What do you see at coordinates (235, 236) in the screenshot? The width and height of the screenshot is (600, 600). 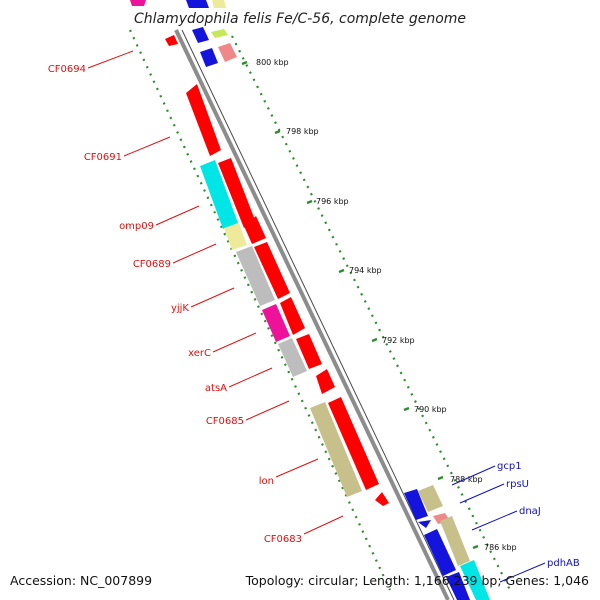 I see `gene-cf0689` at bounding box center [235, 236].